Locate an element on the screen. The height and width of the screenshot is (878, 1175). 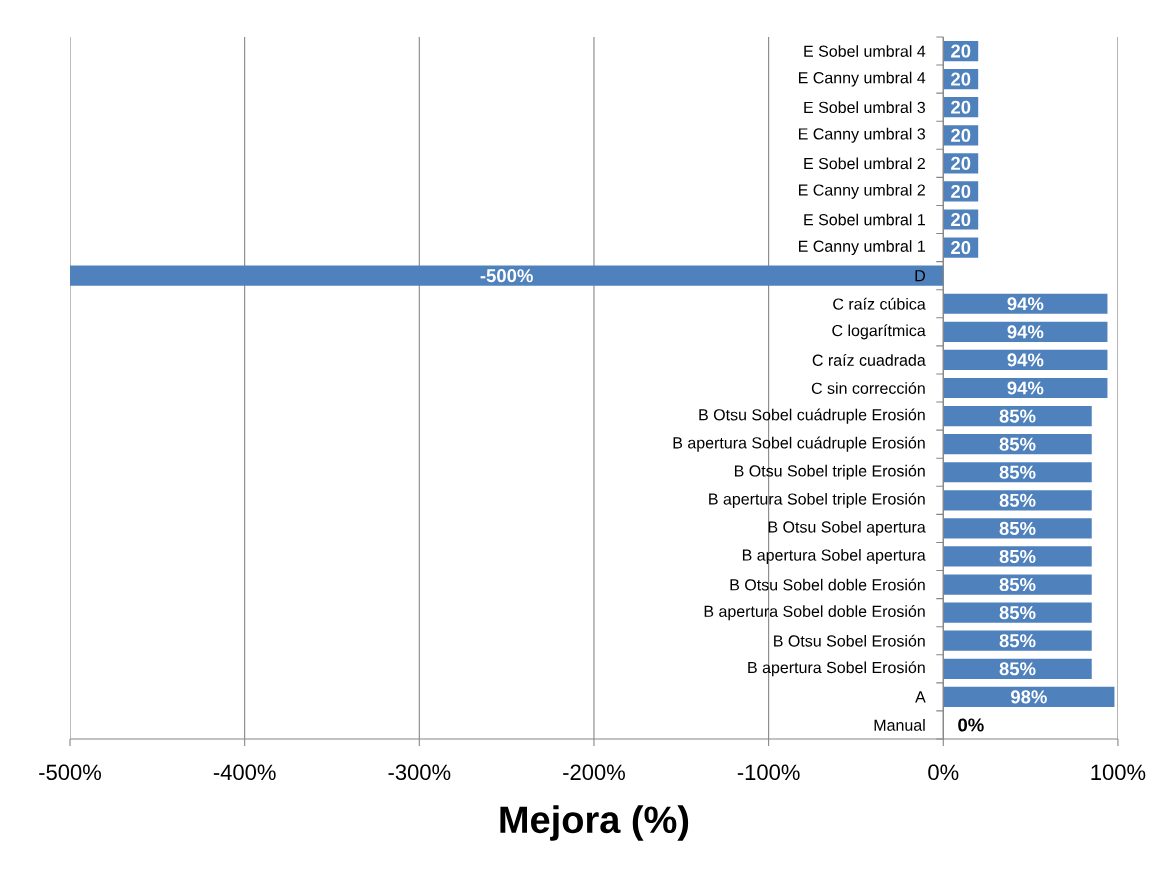
x-axis-title: Mejora (%) is located at coordinates (594, 823).